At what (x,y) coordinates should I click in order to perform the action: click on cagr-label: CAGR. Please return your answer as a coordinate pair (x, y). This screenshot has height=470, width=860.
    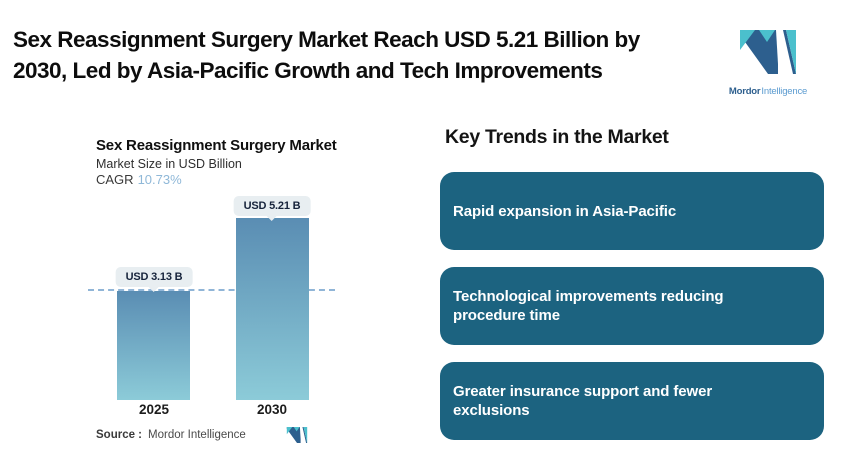
    Looking at the image, I should click on (115, 179).